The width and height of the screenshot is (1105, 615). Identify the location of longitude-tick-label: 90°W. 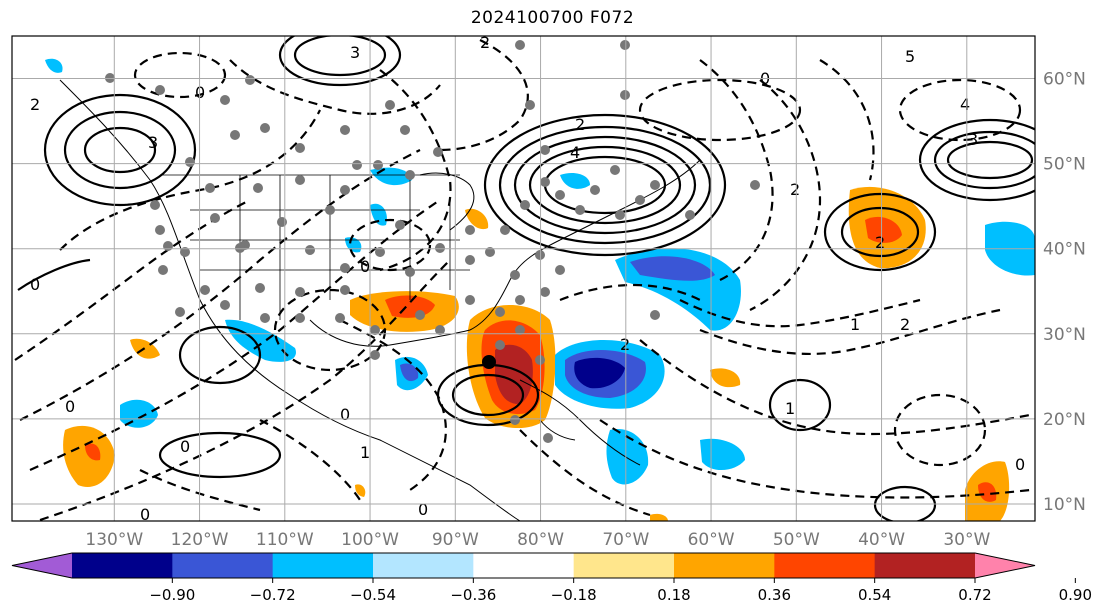
(455, 540).